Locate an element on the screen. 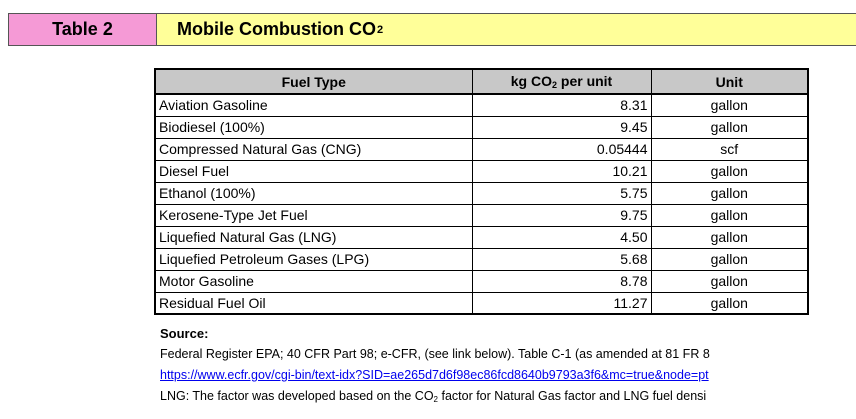 This screenshot has width=856, height=419. column-header-fuel-type: Fuel Type is located at coordinates (313, 81).